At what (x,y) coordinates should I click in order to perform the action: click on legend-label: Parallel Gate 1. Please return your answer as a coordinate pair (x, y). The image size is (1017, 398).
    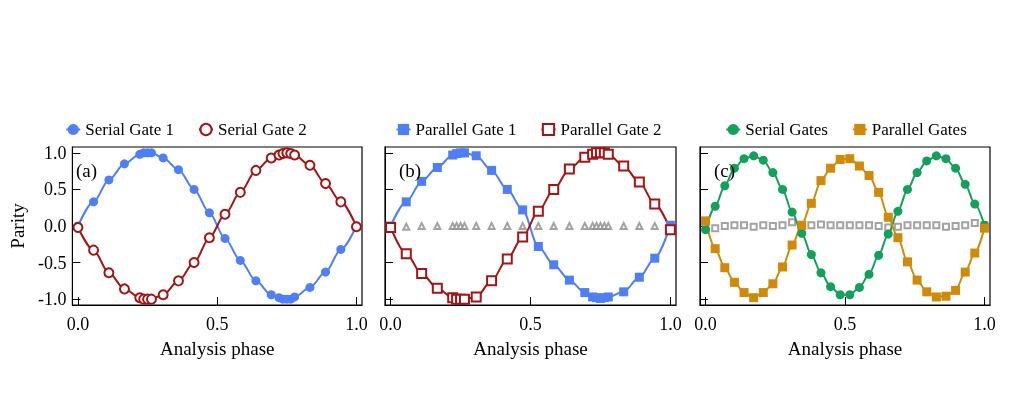
    Looking at the image, I should click on (466, 129).